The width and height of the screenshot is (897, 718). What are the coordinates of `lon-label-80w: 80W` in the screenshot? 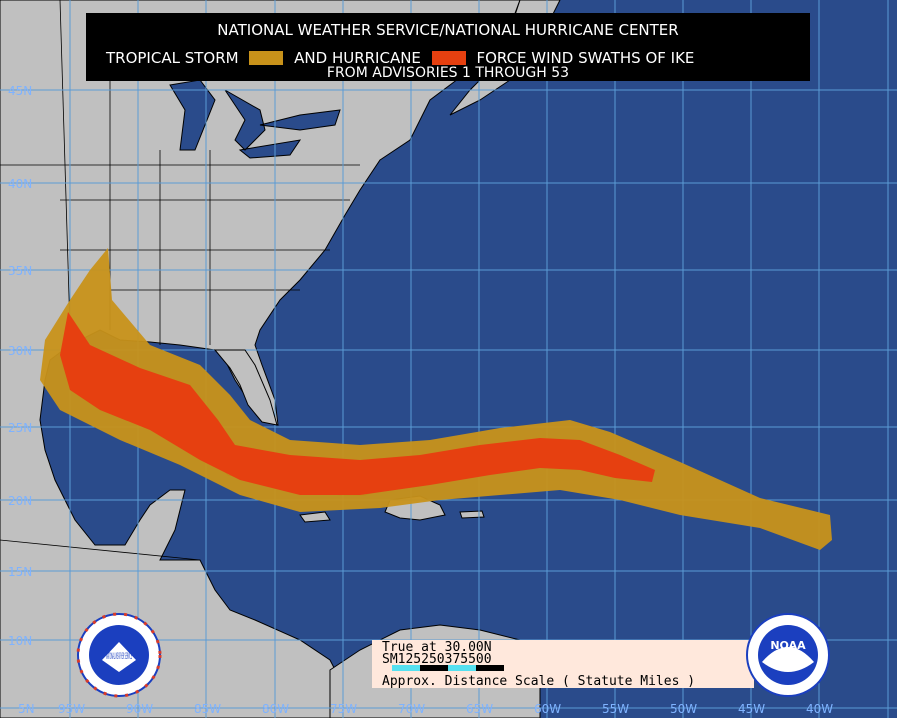 It's located at (276, 709).